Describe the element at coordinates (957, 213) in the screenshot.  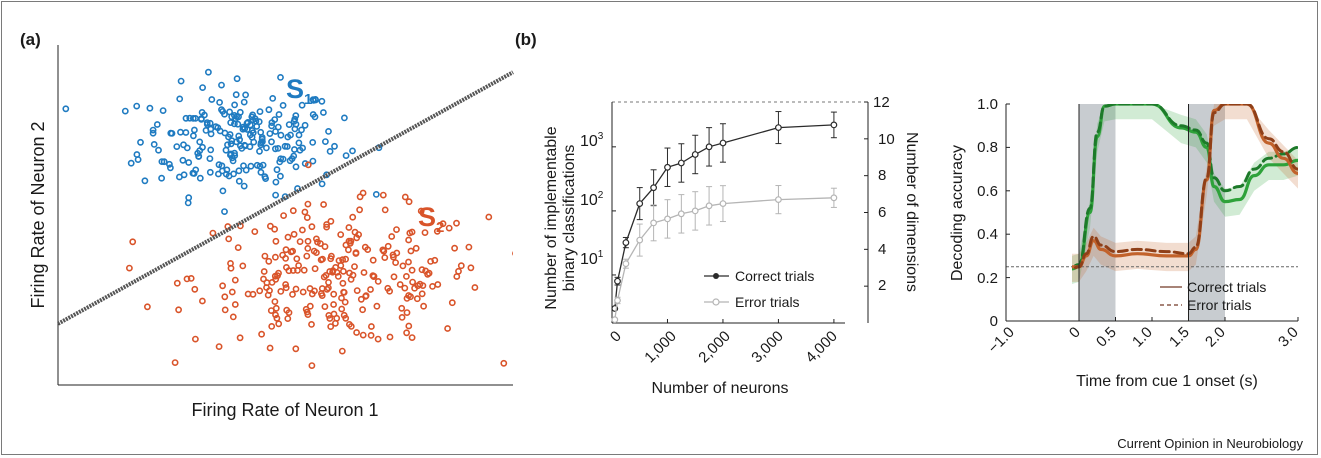
I see `decoding-y-label: Decoding accuracy` at that location.